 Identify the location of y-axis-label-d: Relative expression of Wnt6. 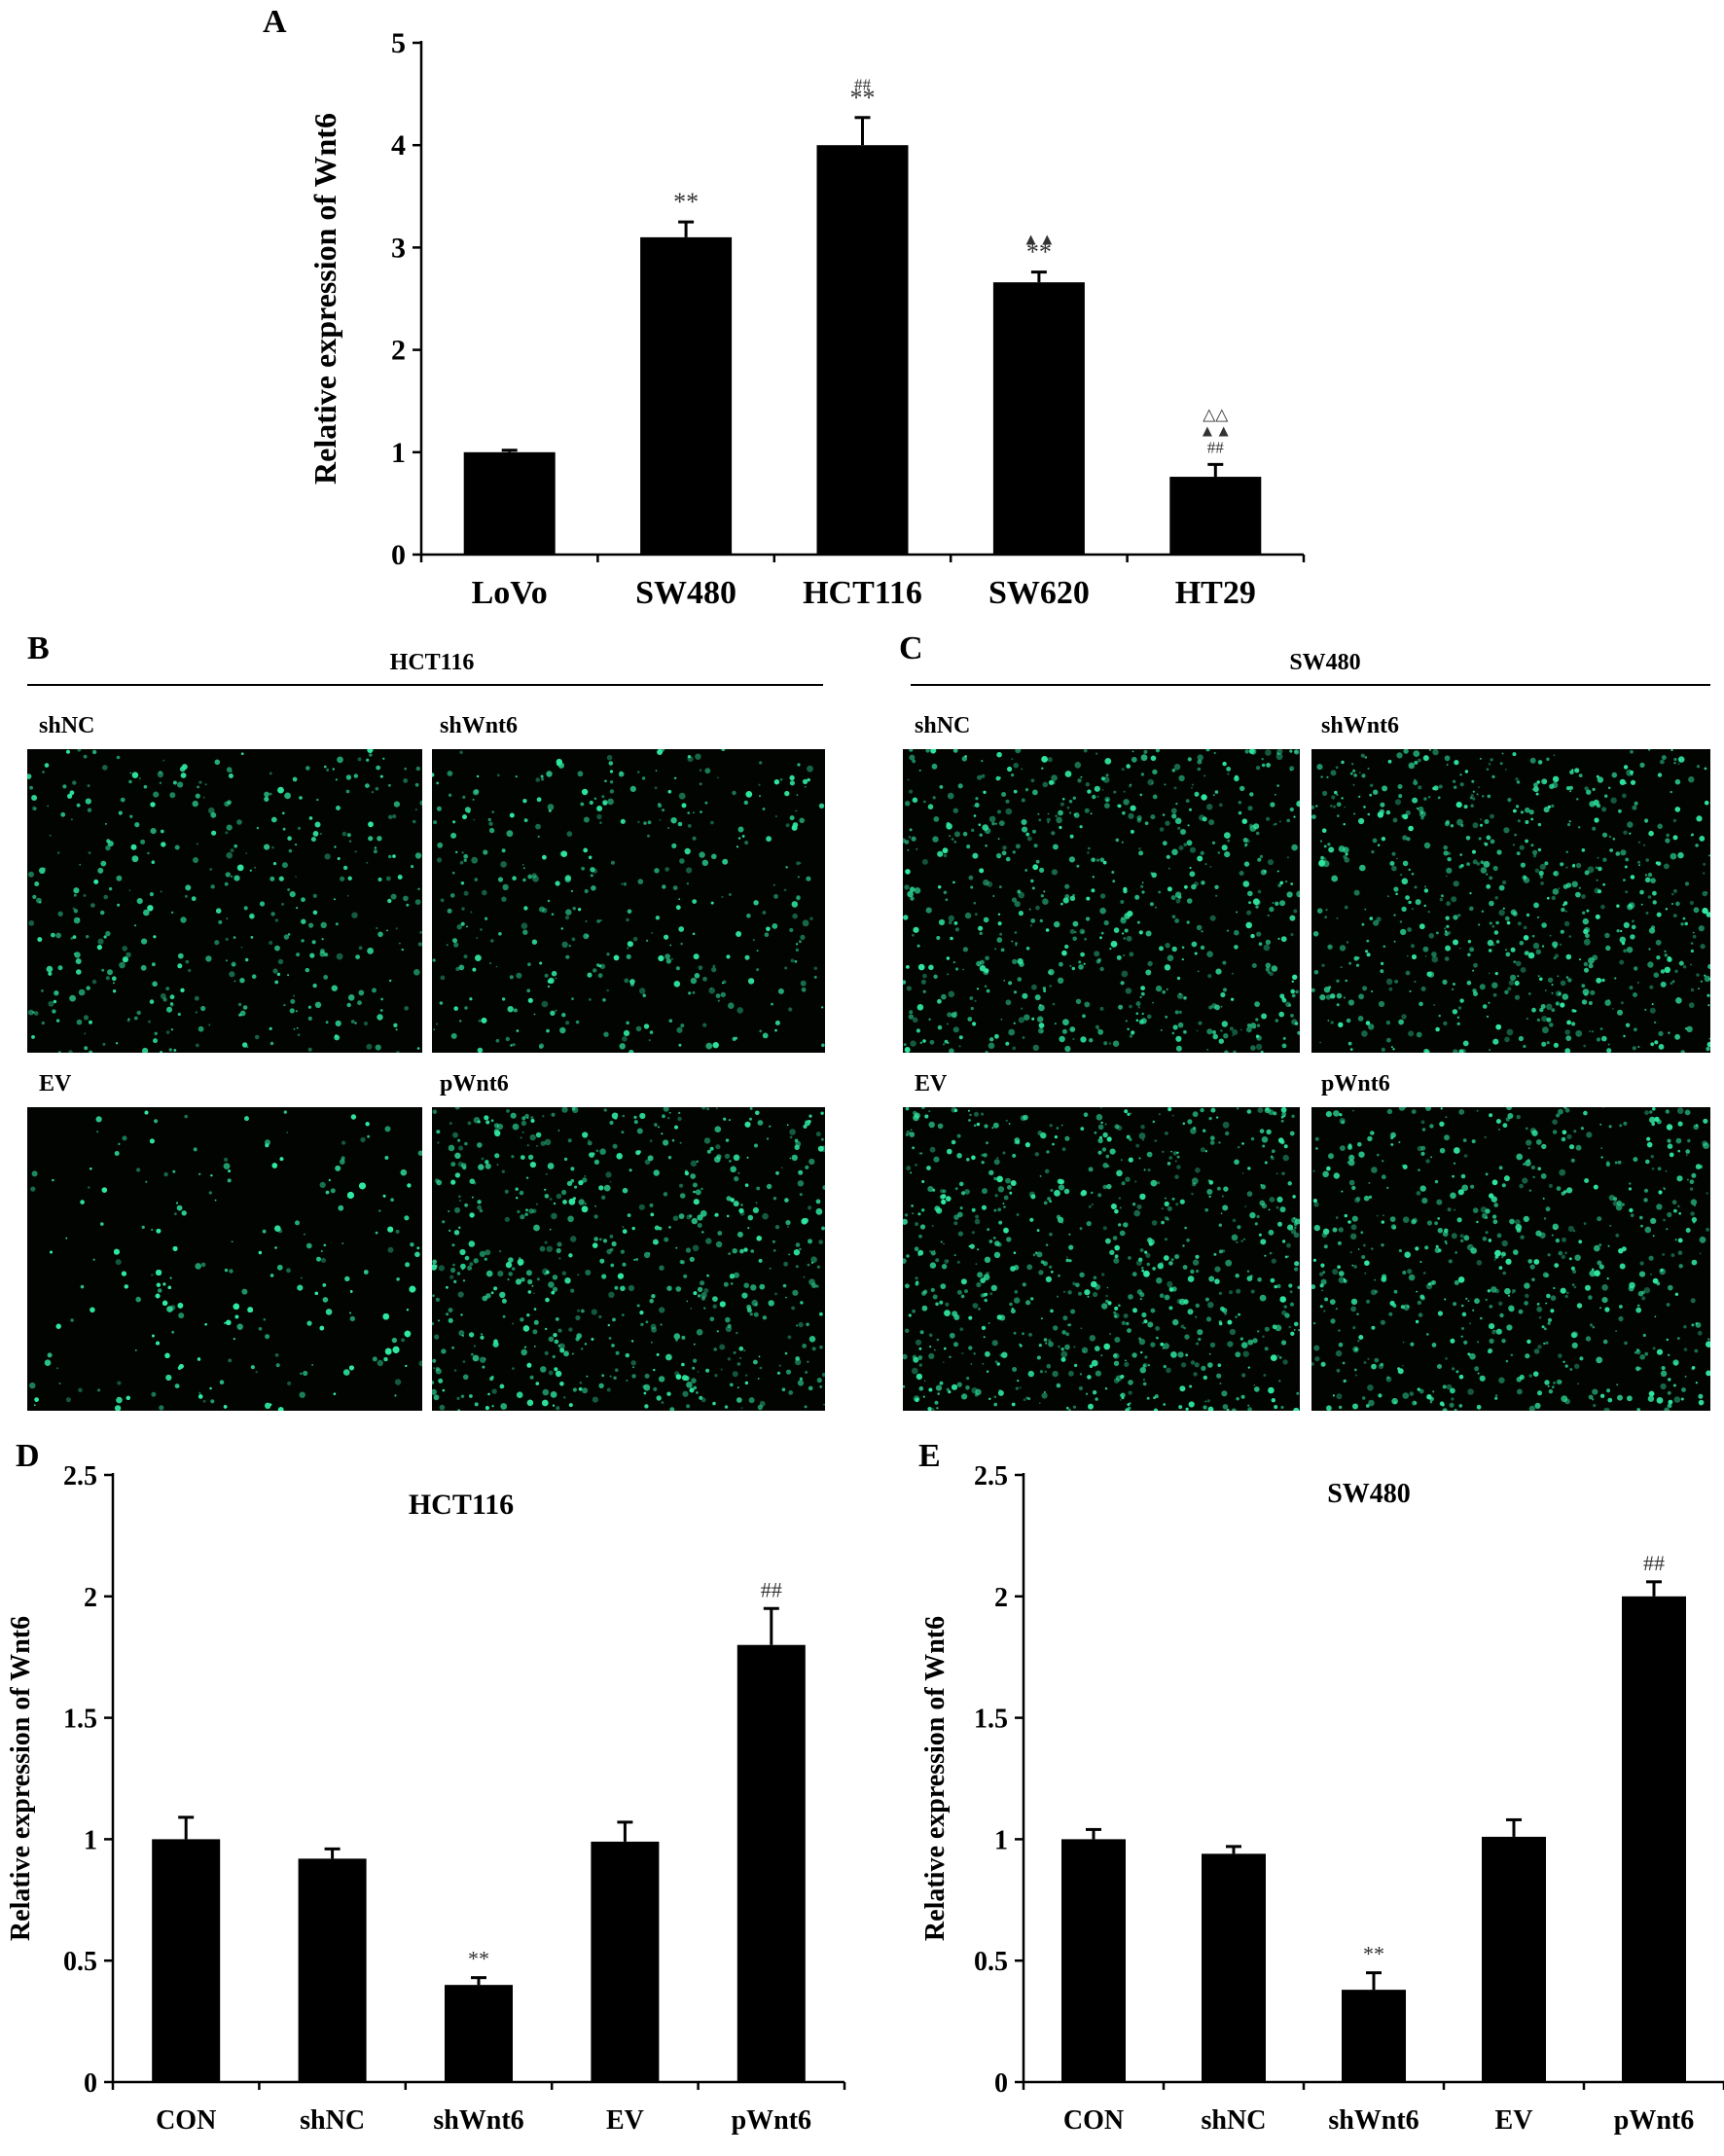
(21, 1778).